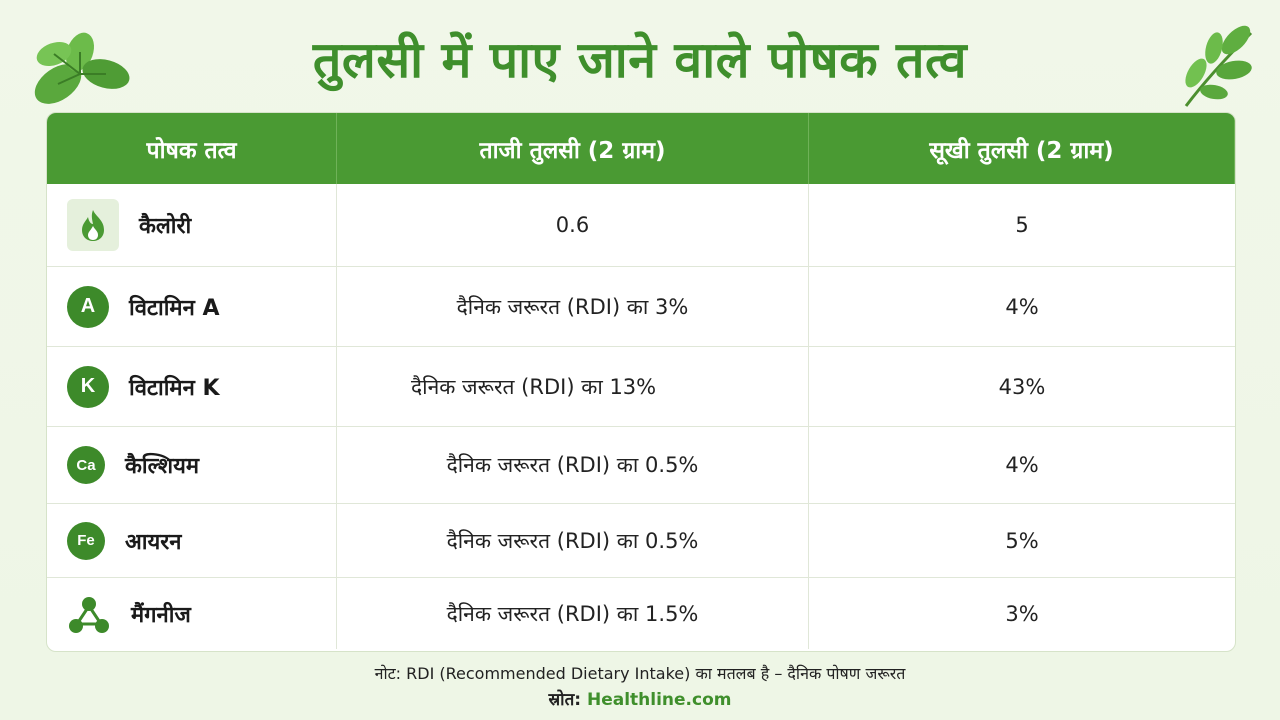  What do you see at coordinates (162, 466) in the screenshot?
I see `nutrient-name: कैल्शियम` at bounding box center [162, 466].